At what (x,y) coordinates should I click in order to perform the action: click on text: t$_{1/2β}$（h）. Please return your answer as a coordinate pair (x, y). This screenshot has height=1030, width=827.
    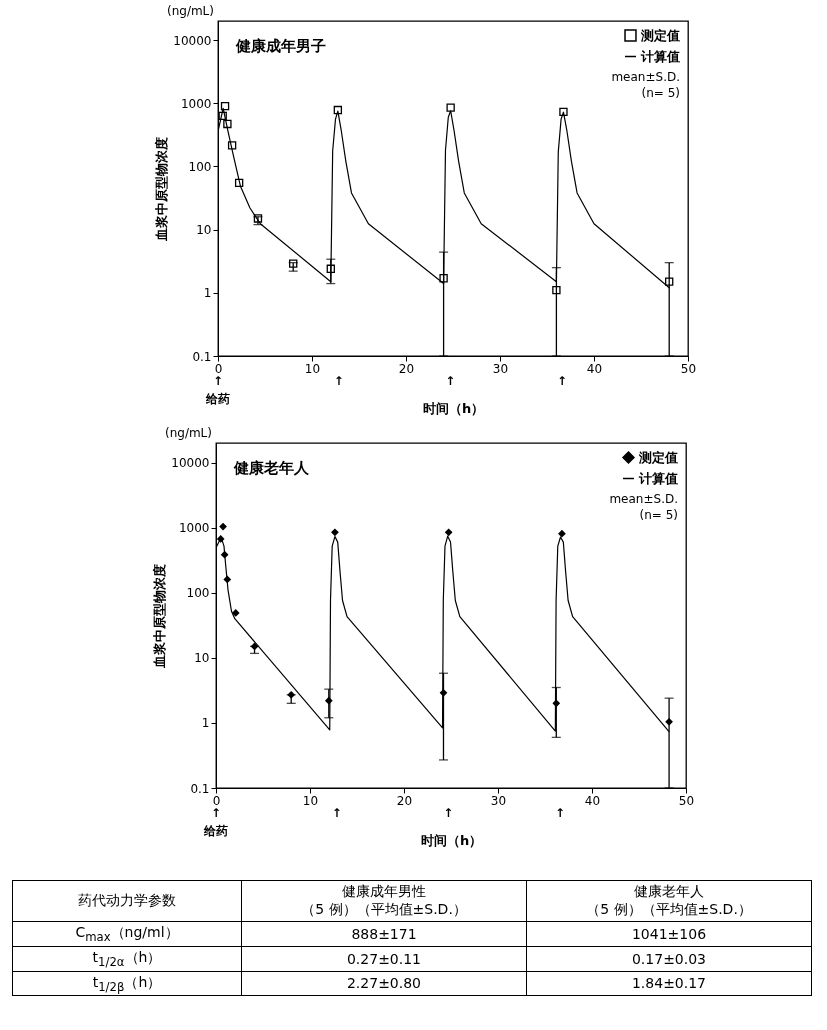
    Looking at the image, I should click on (127, 983).